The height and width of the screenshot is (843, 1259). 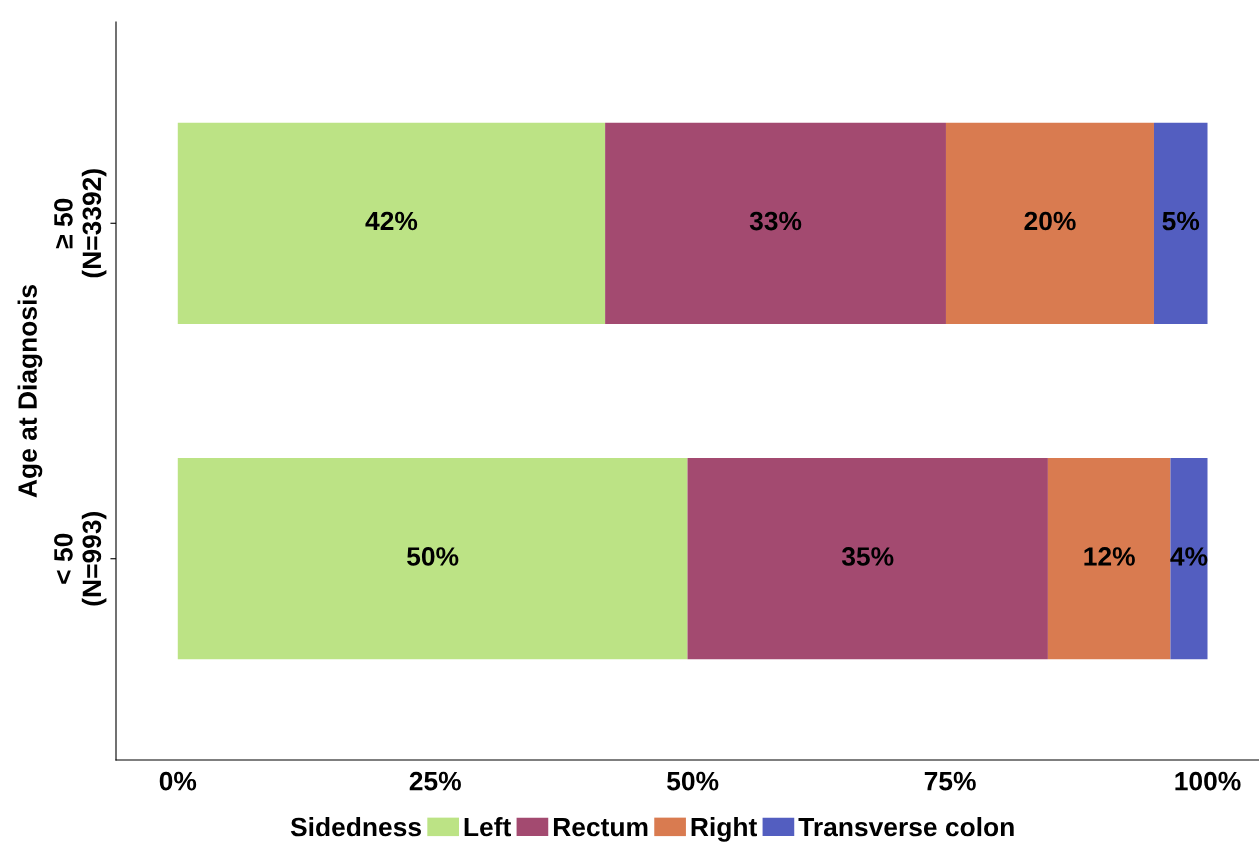 I want to click on legend-label: Right, so click(x=724, y=829).